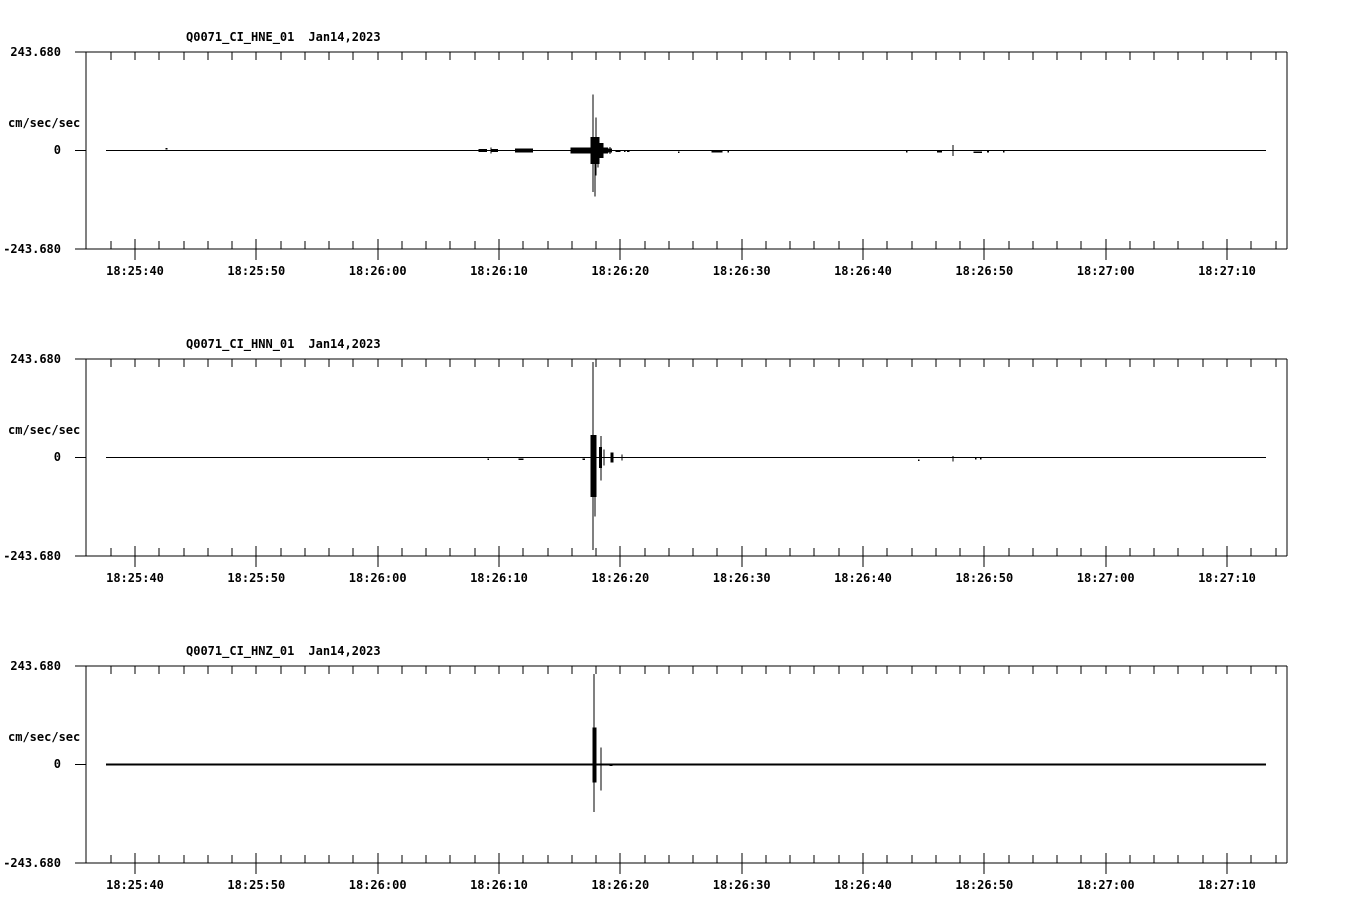 The height and width of the screenshot is (924, 1358). I want to click on panel-title: Q0071_CI_HNE_01 Jan14,2023, so click(283, 37).